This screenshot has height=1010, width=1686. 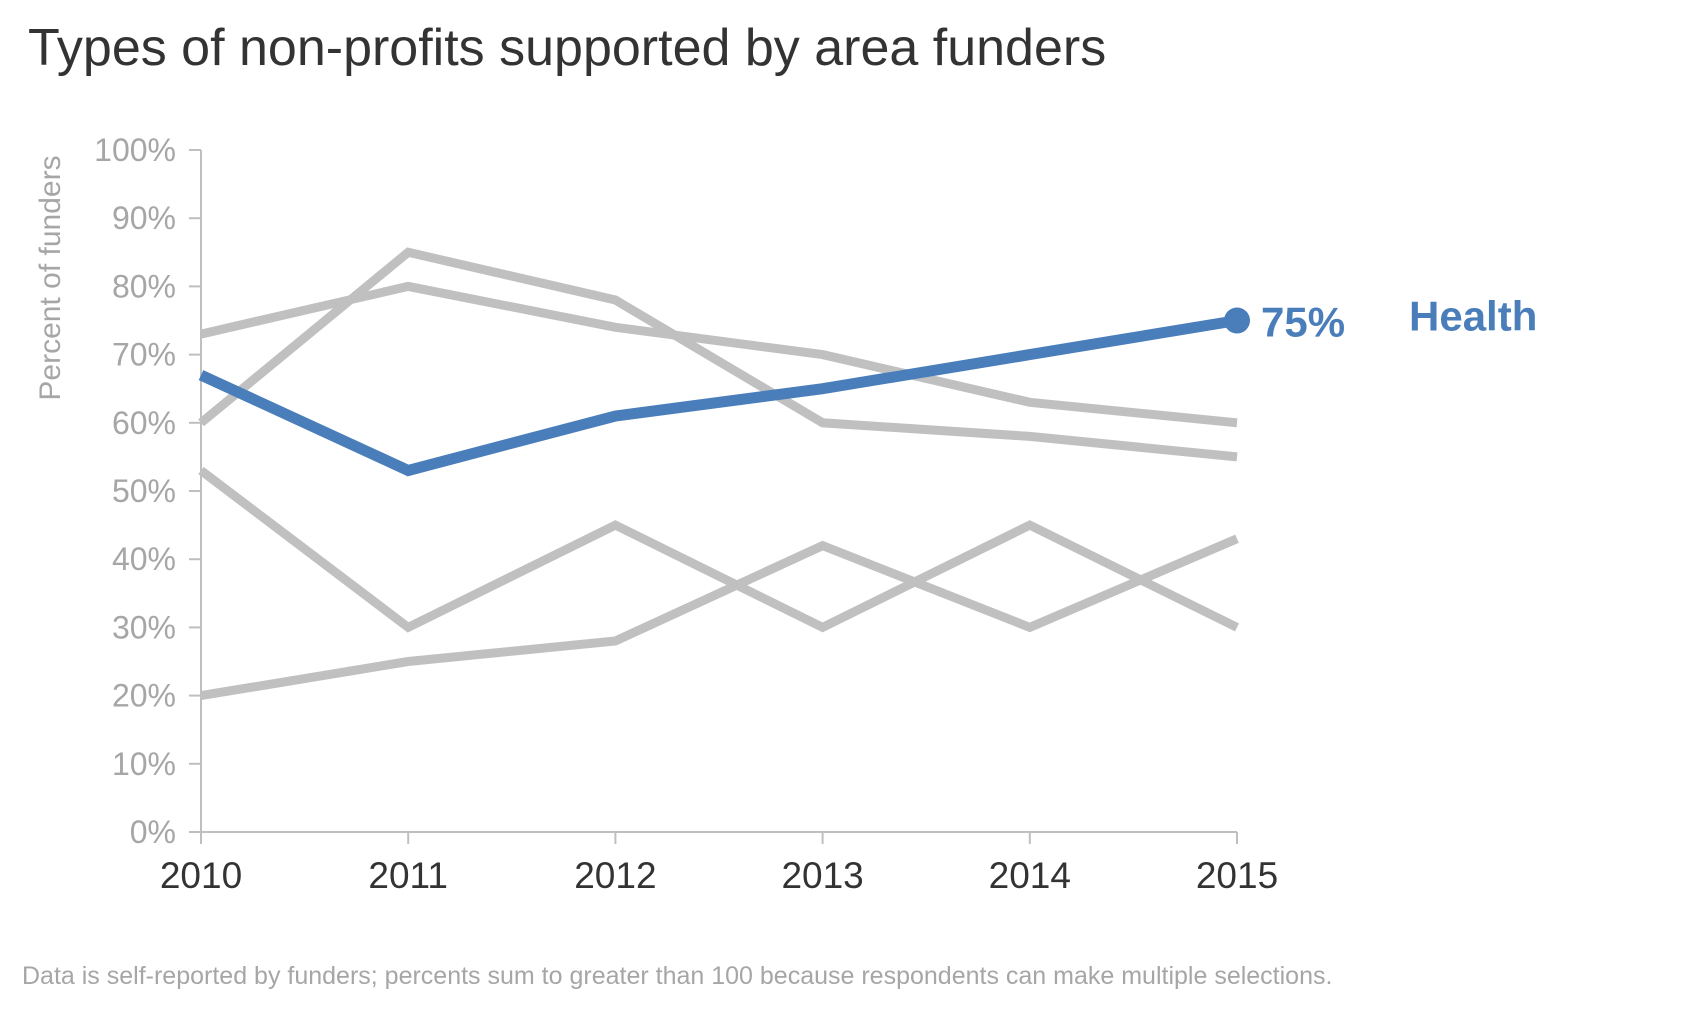 What do you see at coordinates (135, 150) in the screenshot?
I see `y-tick-label: 100%` at bounding box center [135, 150].